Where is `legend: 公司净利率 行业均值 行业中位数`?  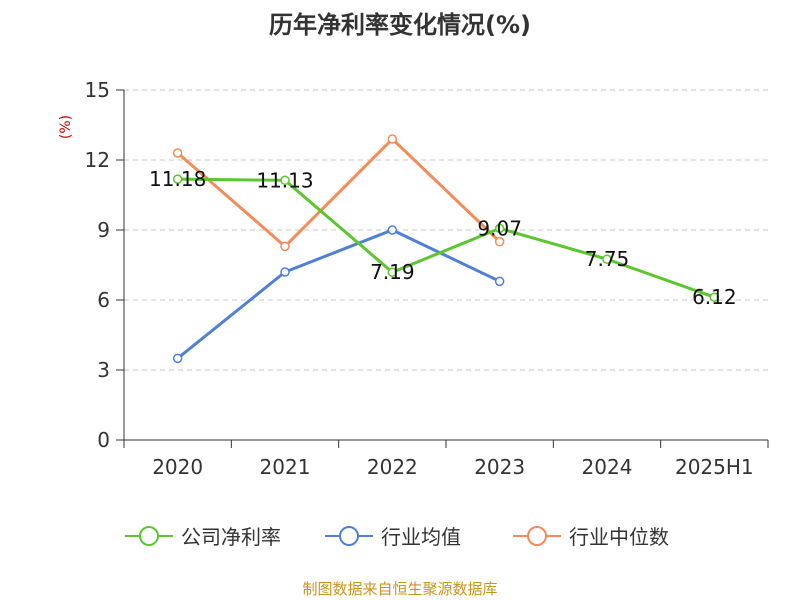 legend: 公司净利率 行业均值 行业中位数 is located at coordinates (397, 537).